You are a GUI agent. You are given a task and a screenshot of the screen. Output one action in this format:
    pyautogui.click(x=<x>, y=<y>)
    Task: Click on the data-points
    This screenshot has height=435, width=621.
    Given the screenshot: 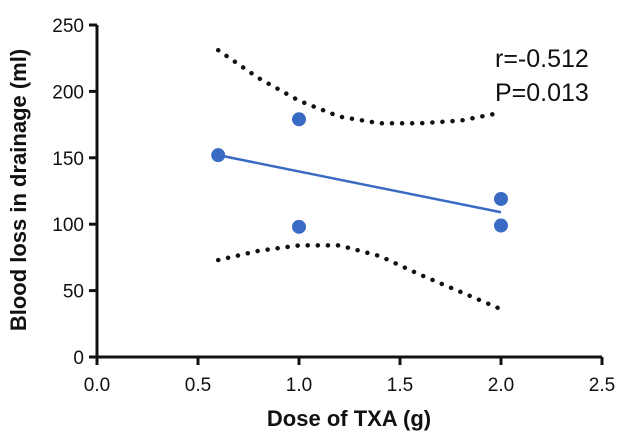 What is the action you would take?
    pyautogui.click(x=359, y=173)
    